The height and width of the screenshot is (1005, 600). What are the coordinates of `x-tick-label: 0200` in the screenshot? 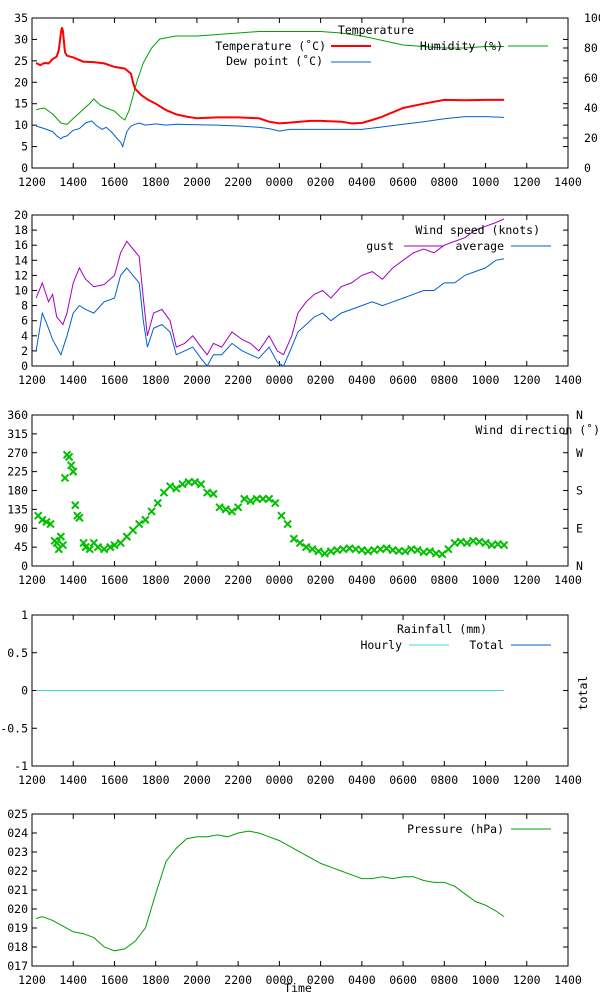 It's located at (321, 980).